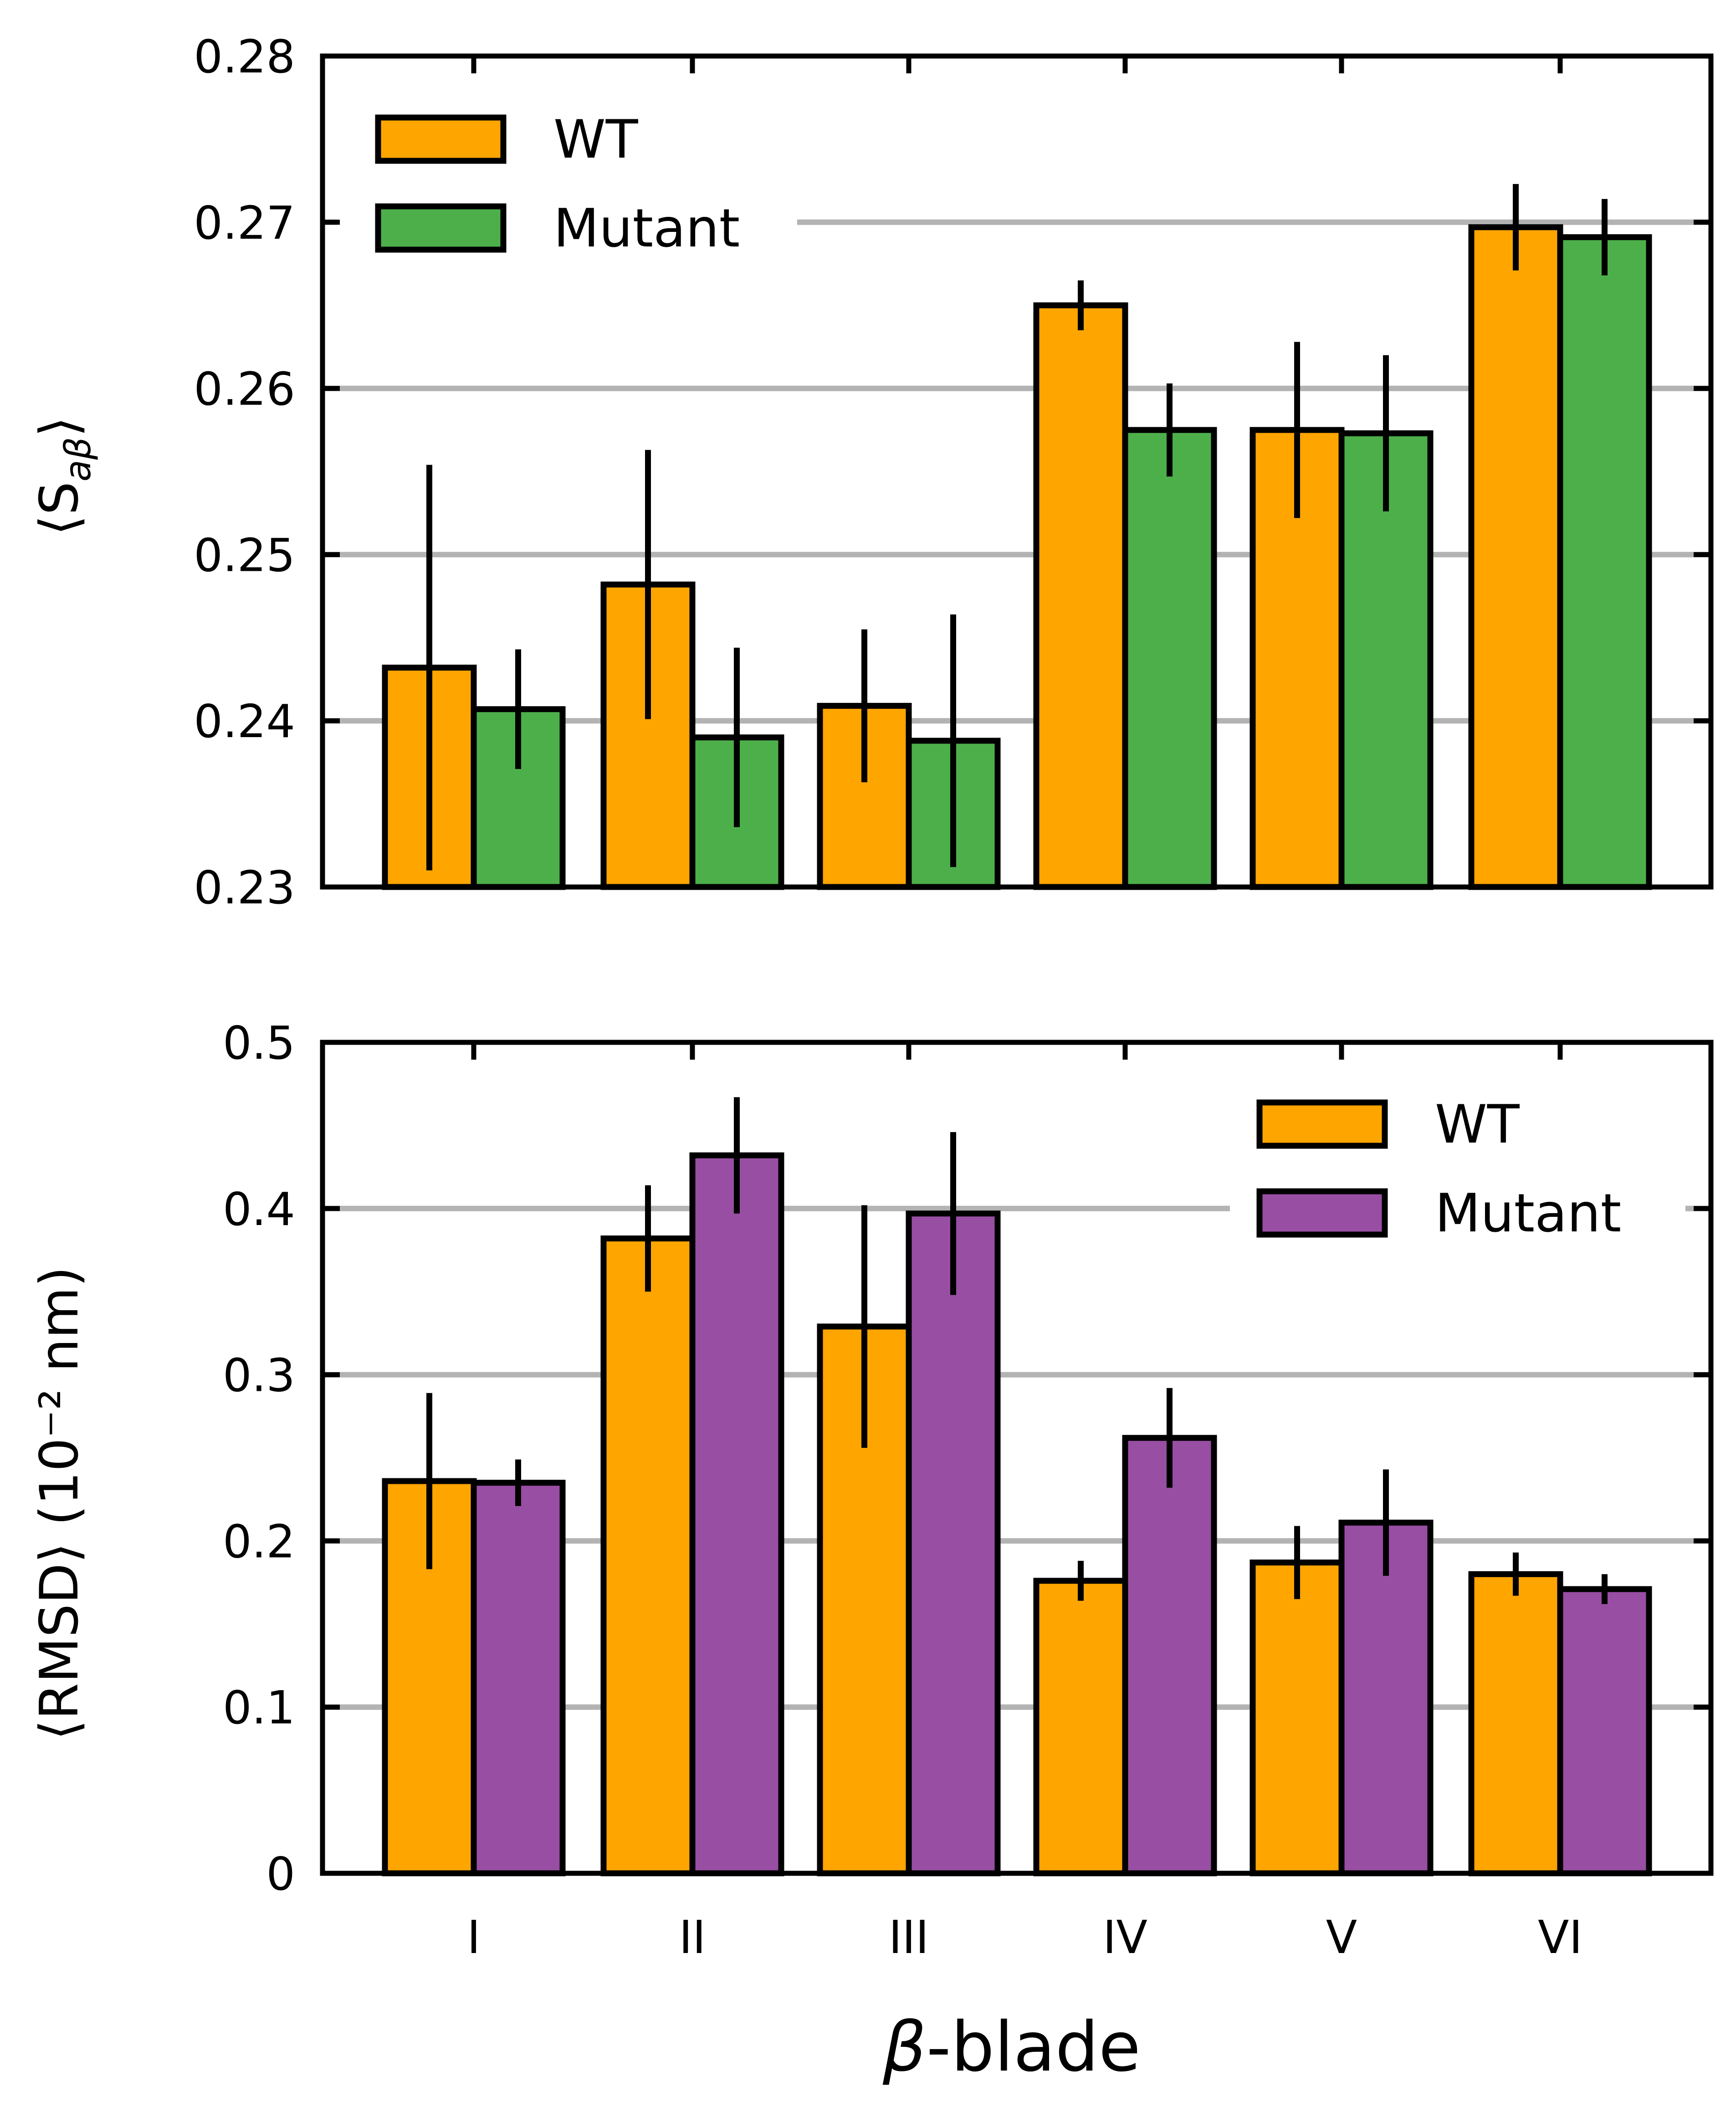  Describe the element at coordinates (557, 184) in the screenshot. I see `top-legend: WT Mutant` at that location.